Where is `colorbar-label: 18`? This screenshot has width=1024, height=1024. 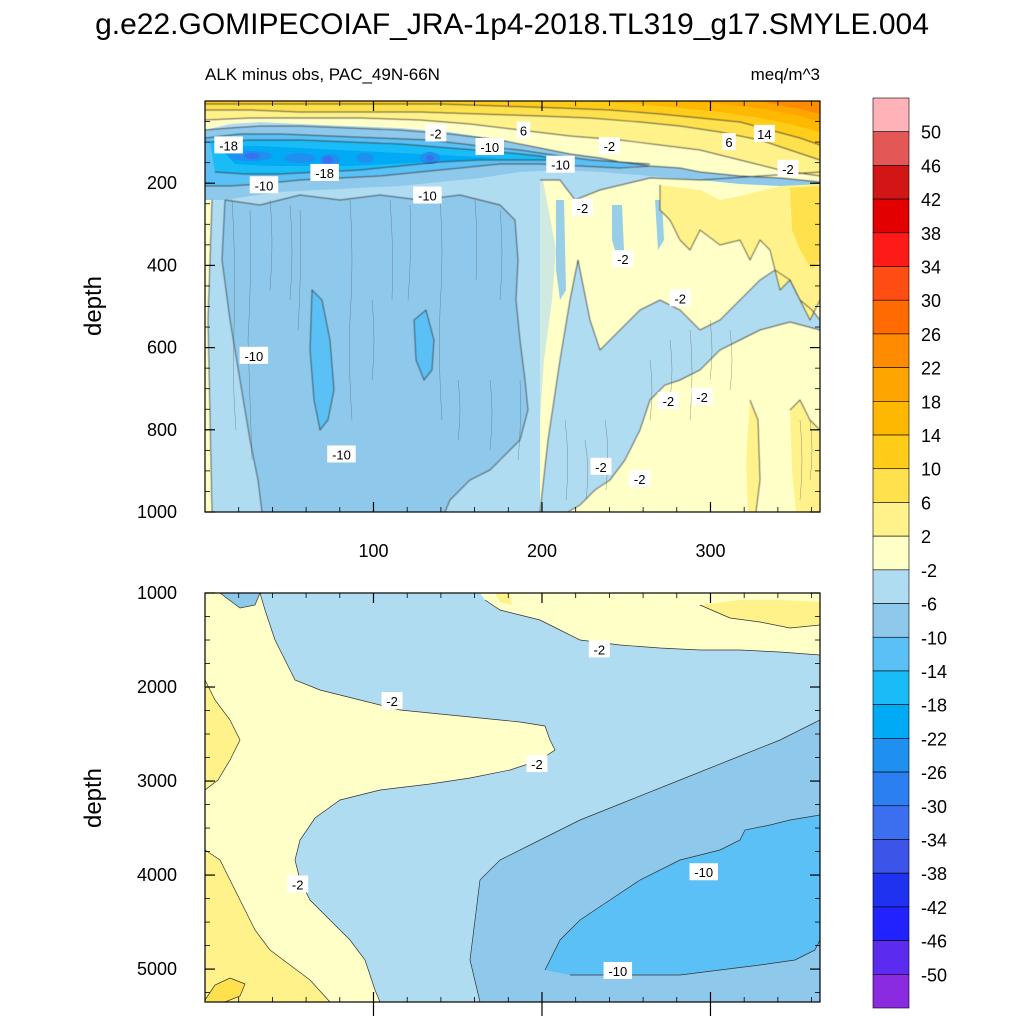
colorbar-label: 18 is located at coordinates (931, 402).